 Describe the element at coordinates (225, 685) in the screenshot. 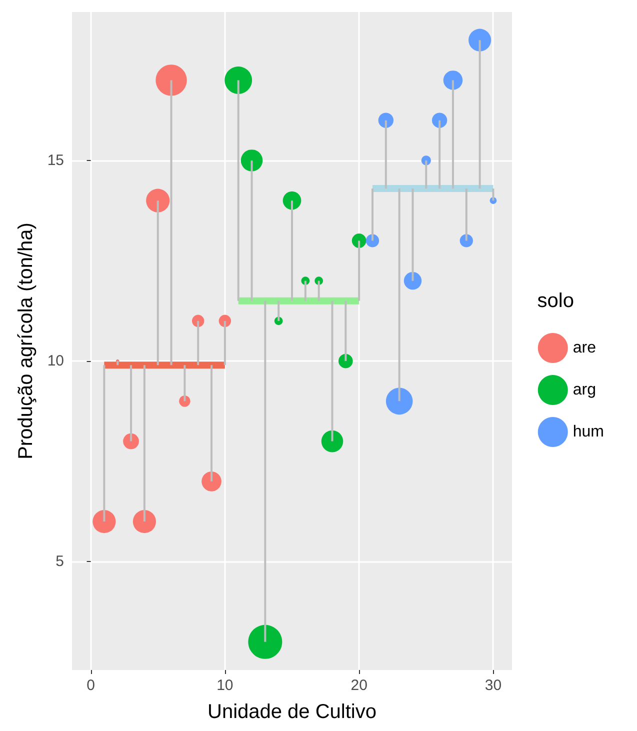

I see `x-tick-label: 10` at that location.